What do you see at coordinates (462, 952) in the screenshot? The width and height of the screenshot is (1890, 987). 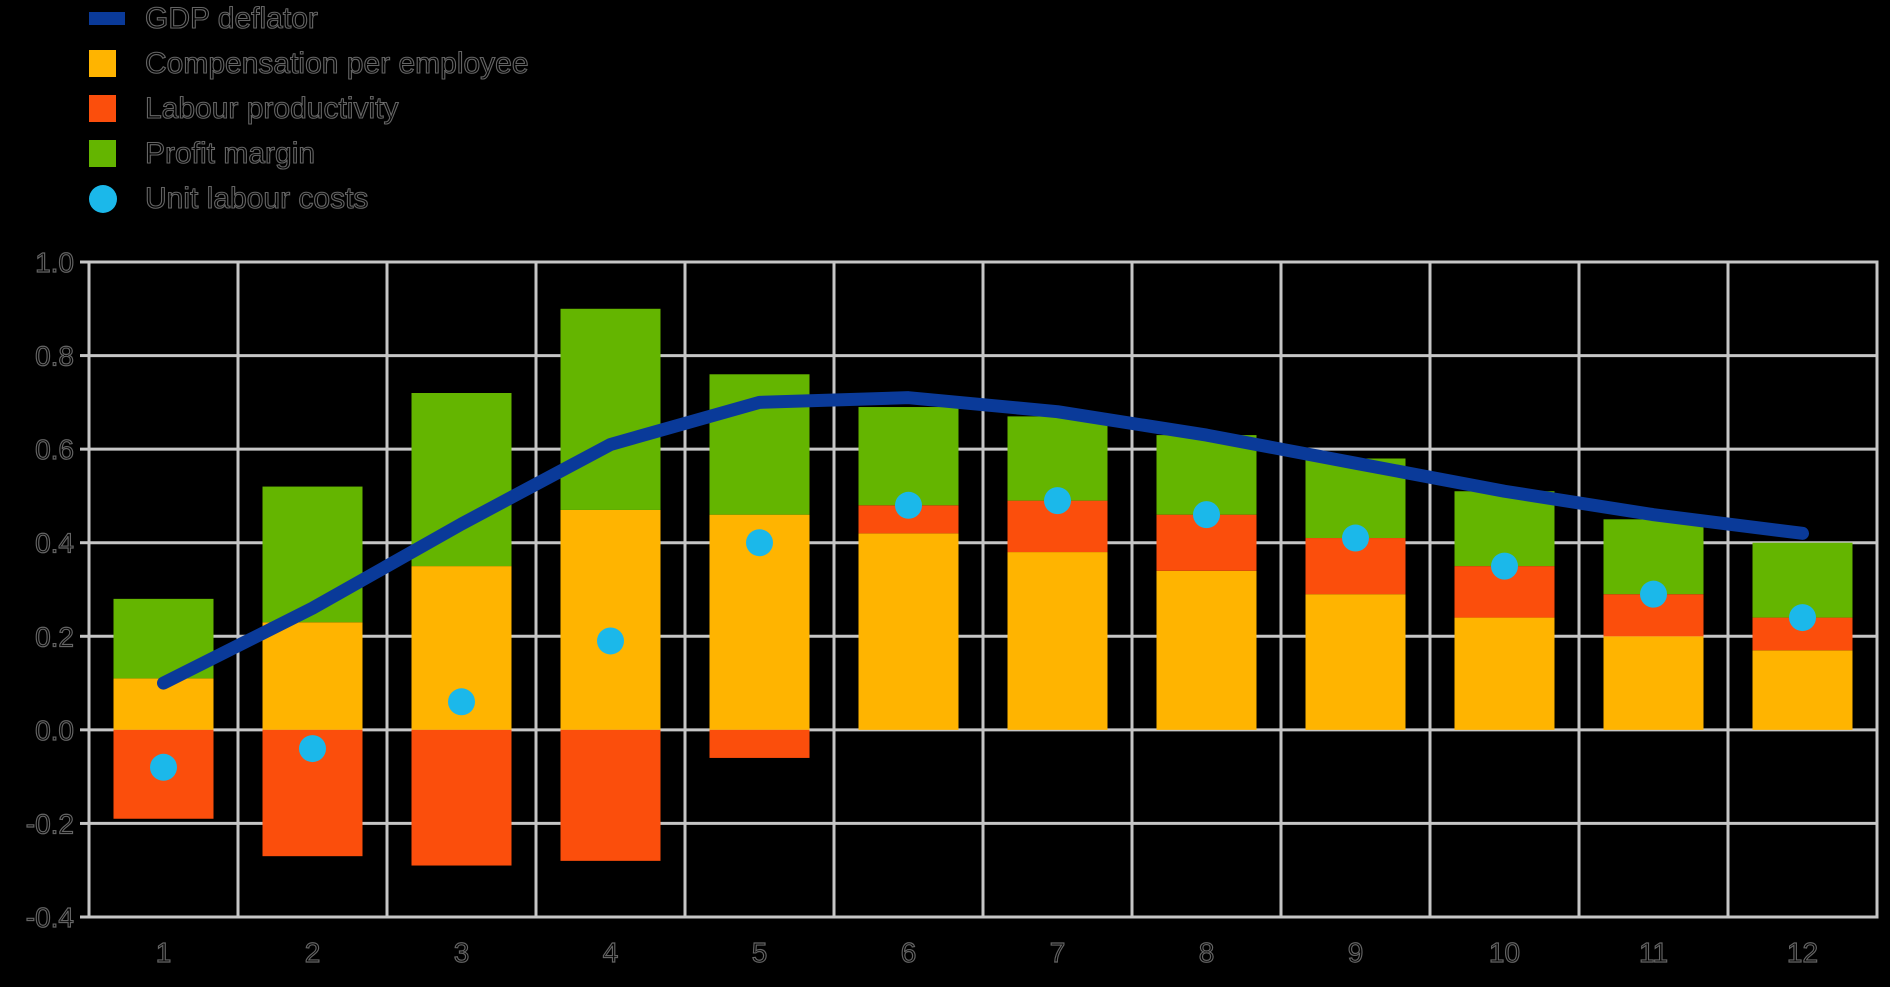 I see `x-tick-label: 3` at bounding box center [462, 952].